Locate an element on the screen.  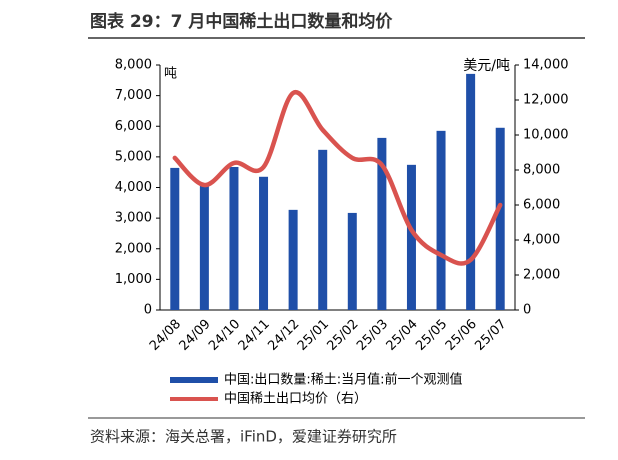
x-tick-label: 24/11 is located at coordinates (254, 335).